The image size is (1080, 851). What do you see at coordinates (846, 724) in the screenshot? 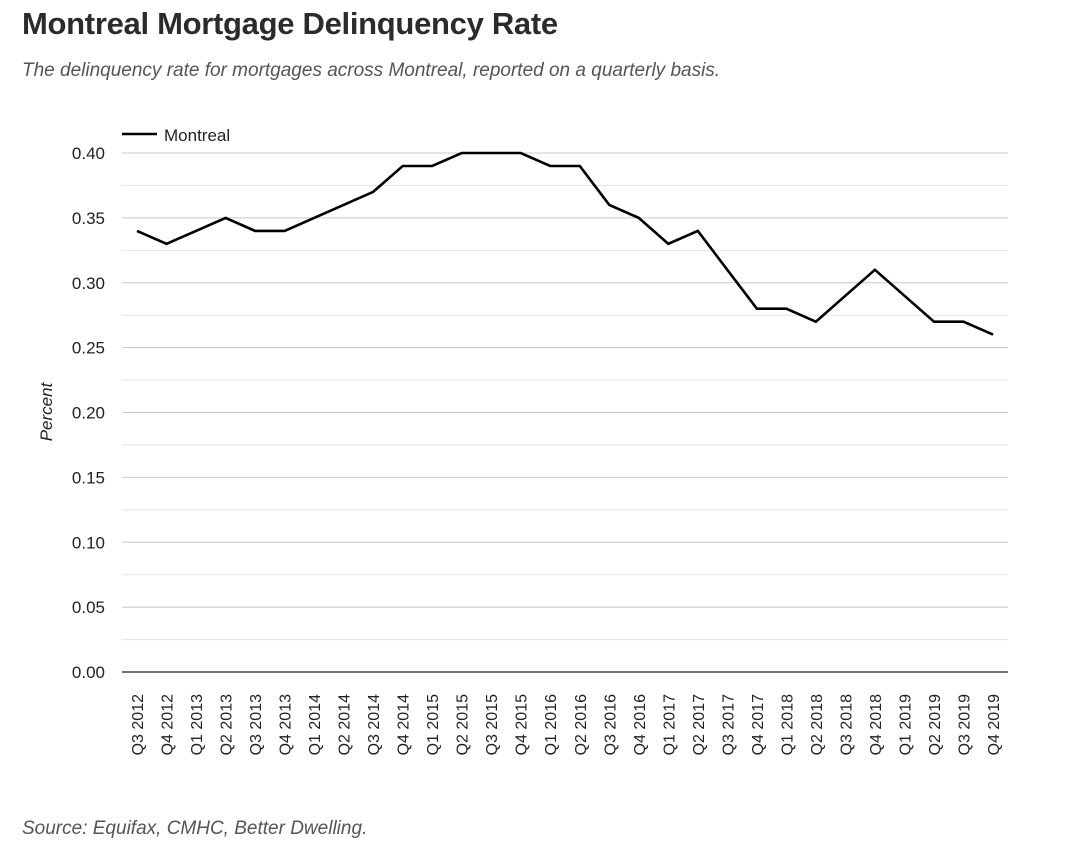
I see `x-tick-label: Q3 2018` at bounding box center [846, 724].